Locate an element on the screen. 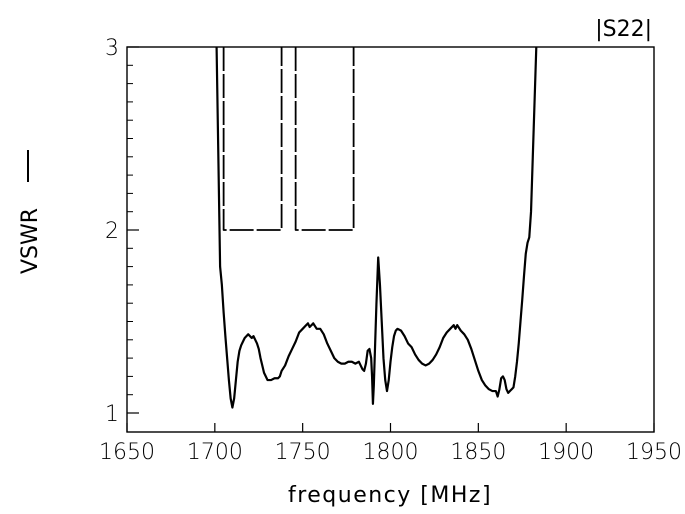 This screenshot has height=514, width=685. y-tick-label: 1 is located at coordinates (112, 414).